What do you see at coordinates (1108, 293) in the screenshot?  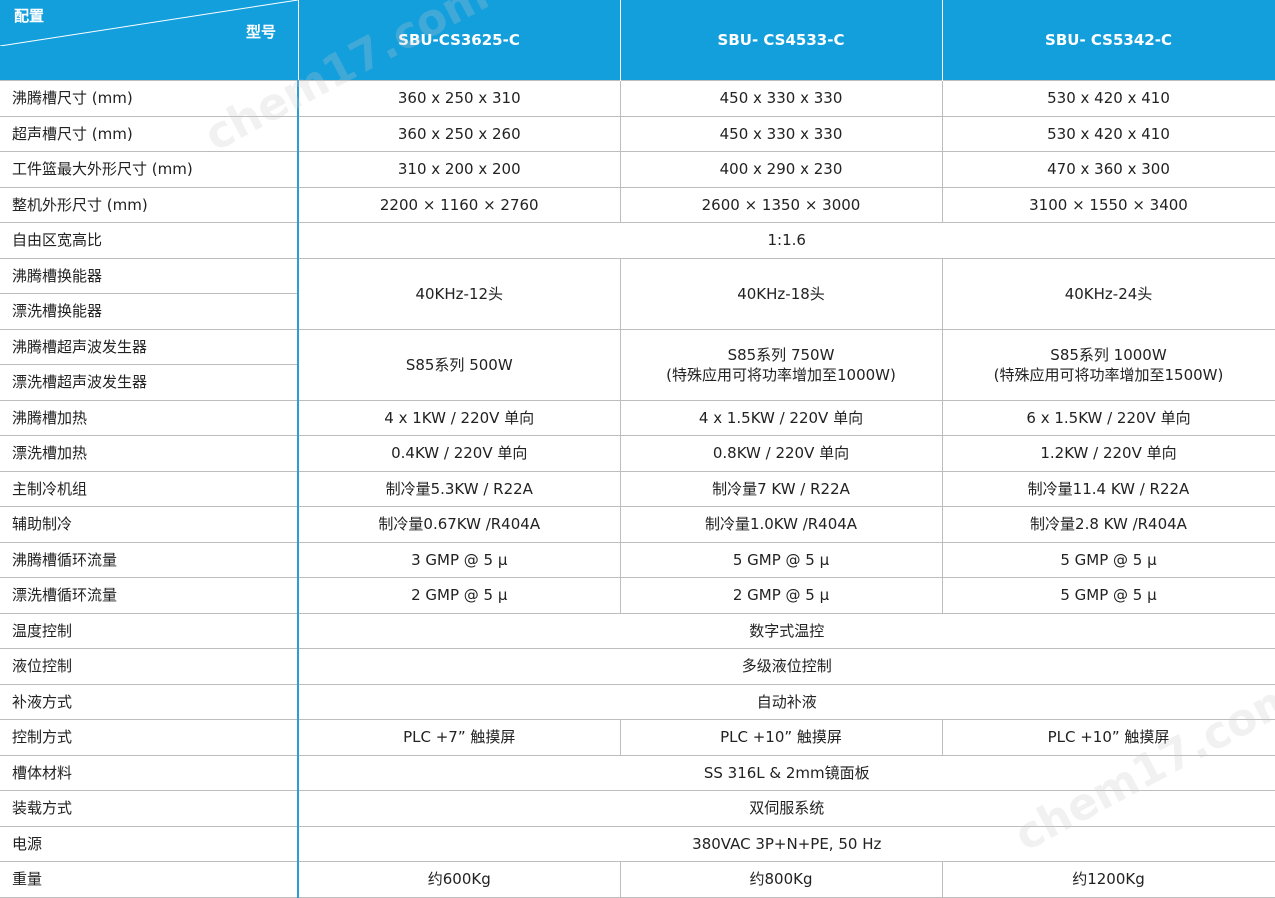 I see `cell-value: 40KHz-24头` at bounding box center [1108, 293].